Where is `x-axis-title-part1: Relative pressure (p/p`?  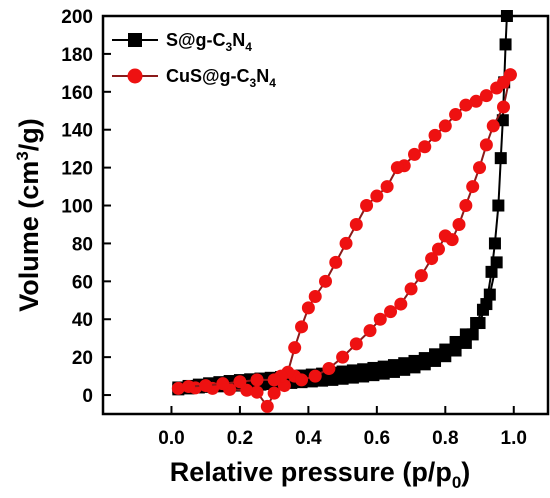
x-axis-title-part1: Relative pressure (p/p is located at coordinates (311, 472).